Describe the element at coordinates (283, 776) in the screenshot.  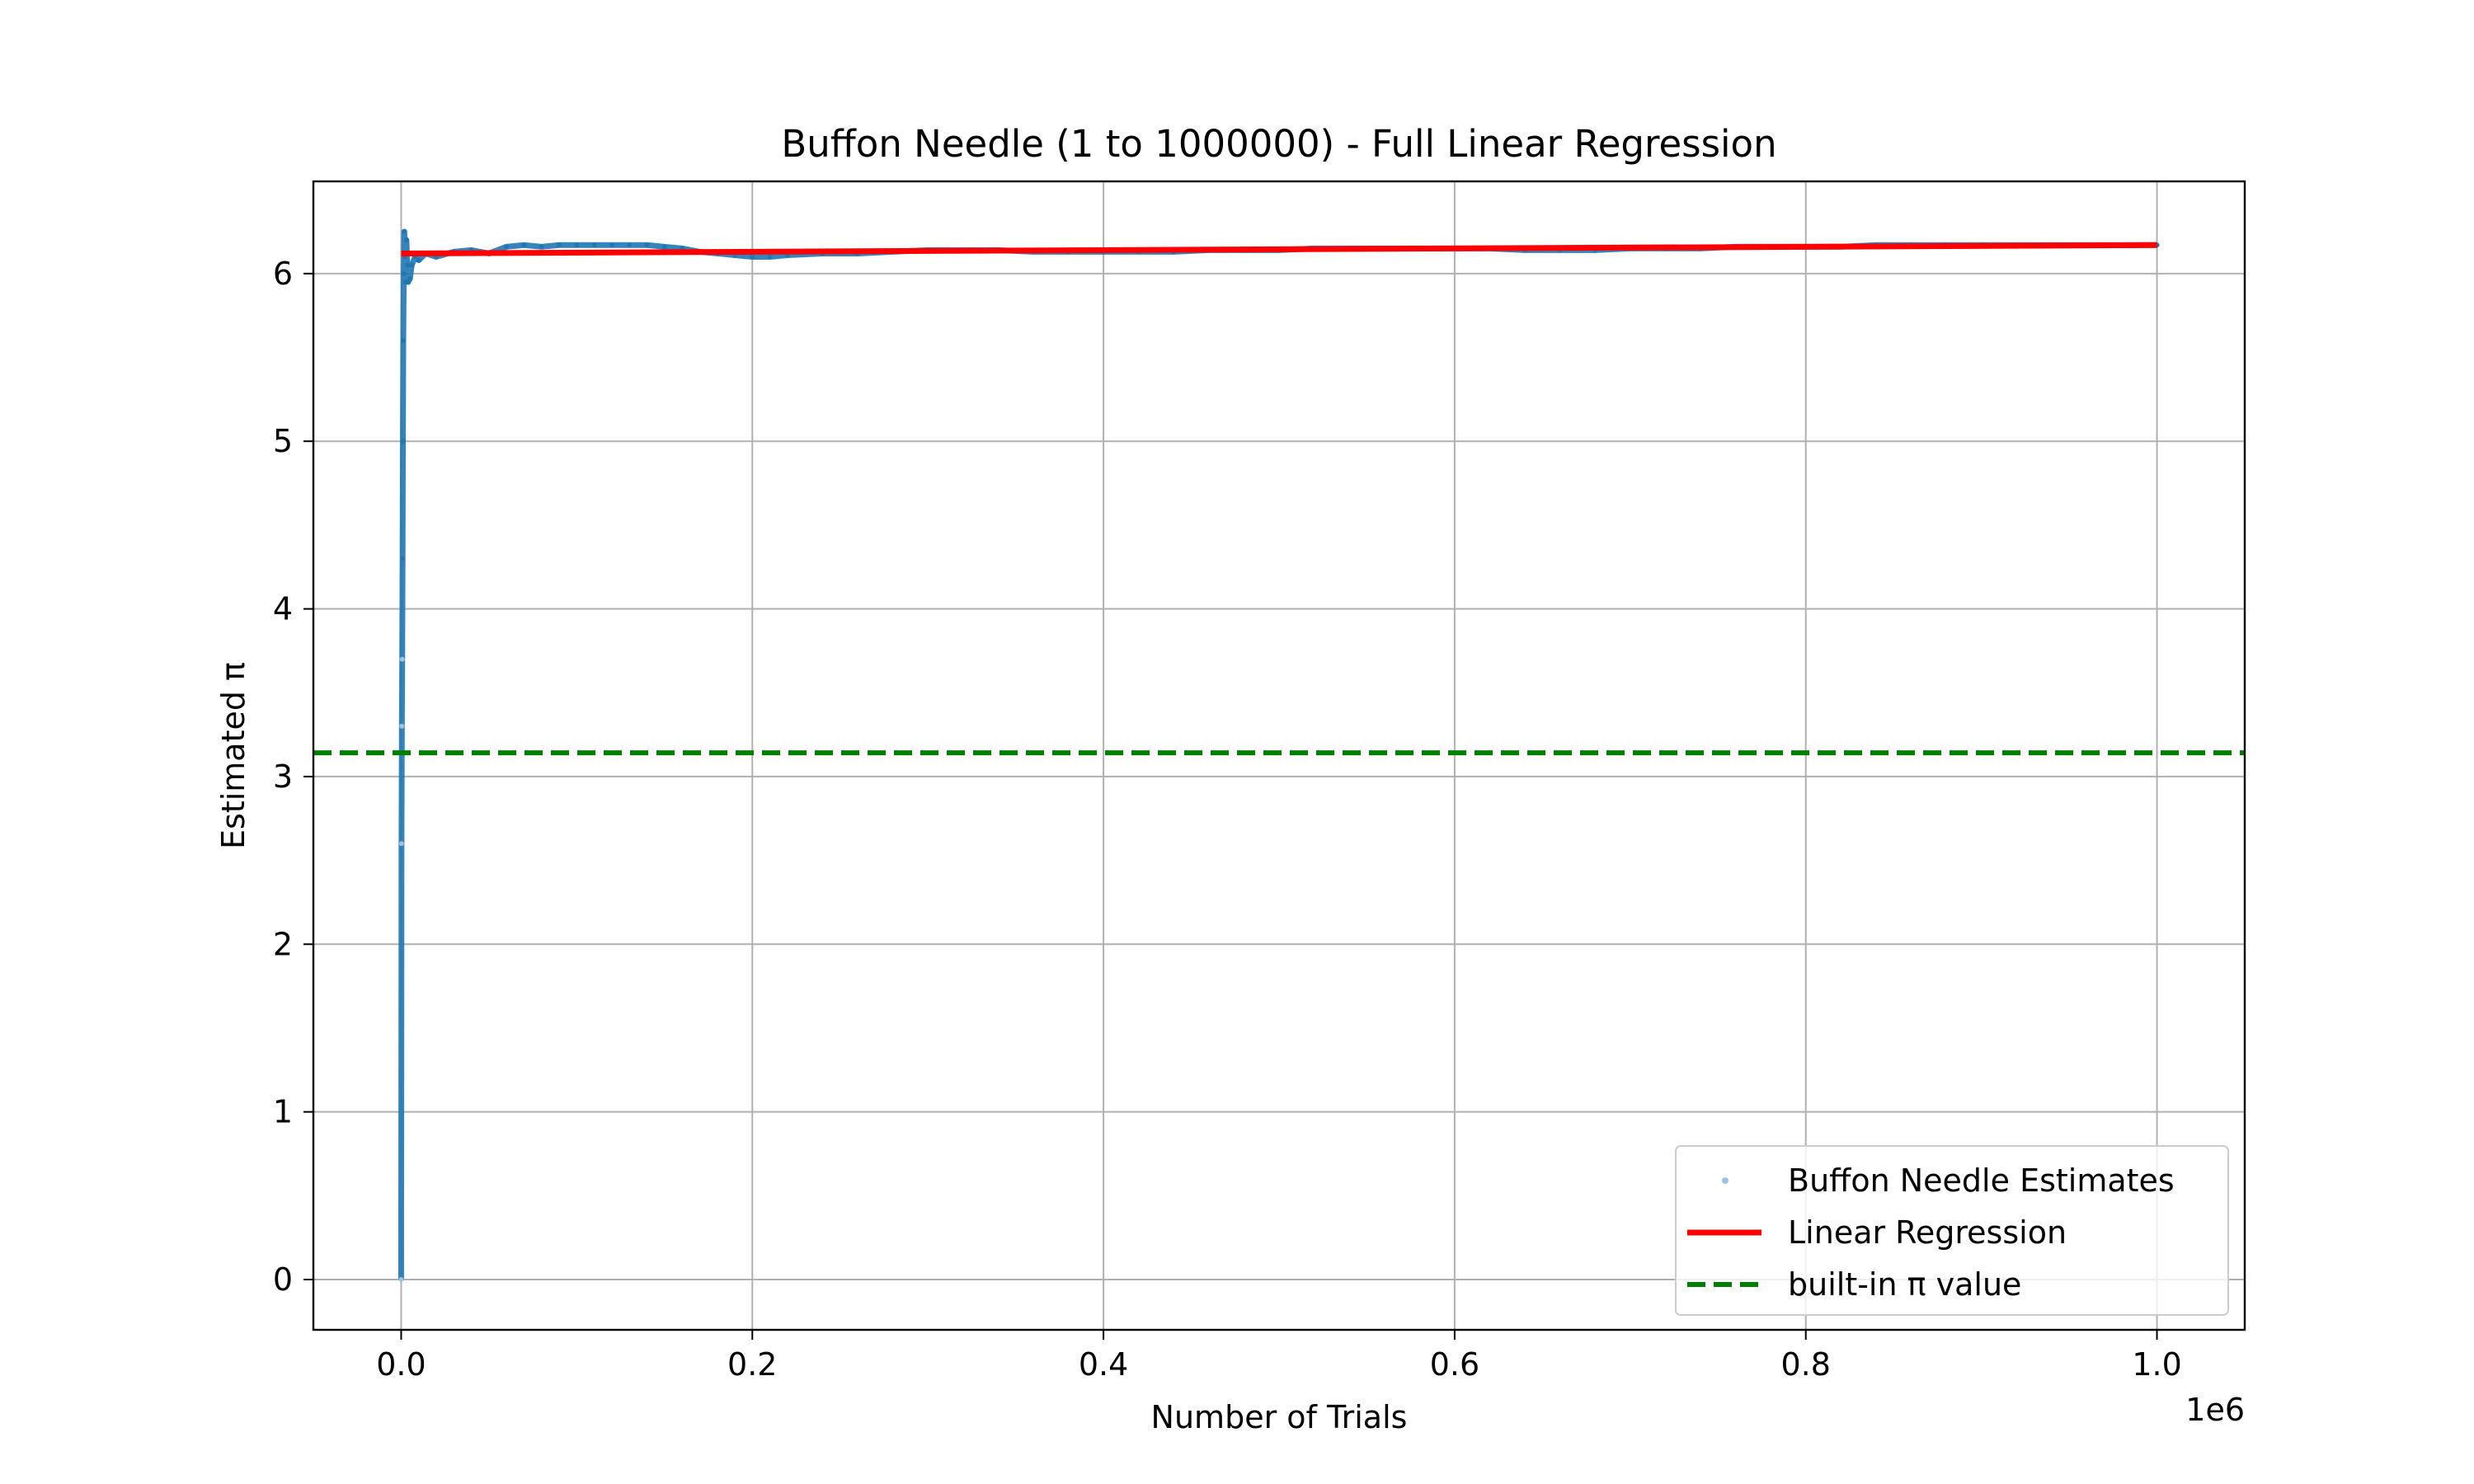
I see `y-tick-label: 3` at that location.